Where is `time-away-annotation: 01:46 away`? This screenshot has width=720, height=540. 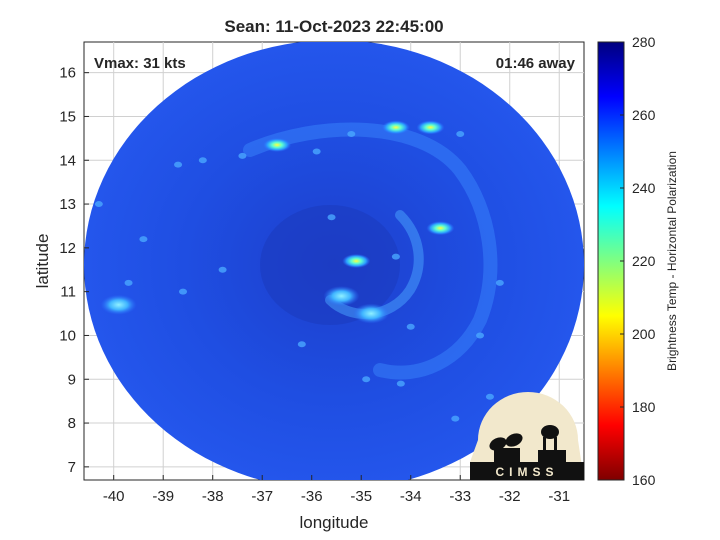 time-away-annotation: 01:46 away is located at coordinates (536, 63).